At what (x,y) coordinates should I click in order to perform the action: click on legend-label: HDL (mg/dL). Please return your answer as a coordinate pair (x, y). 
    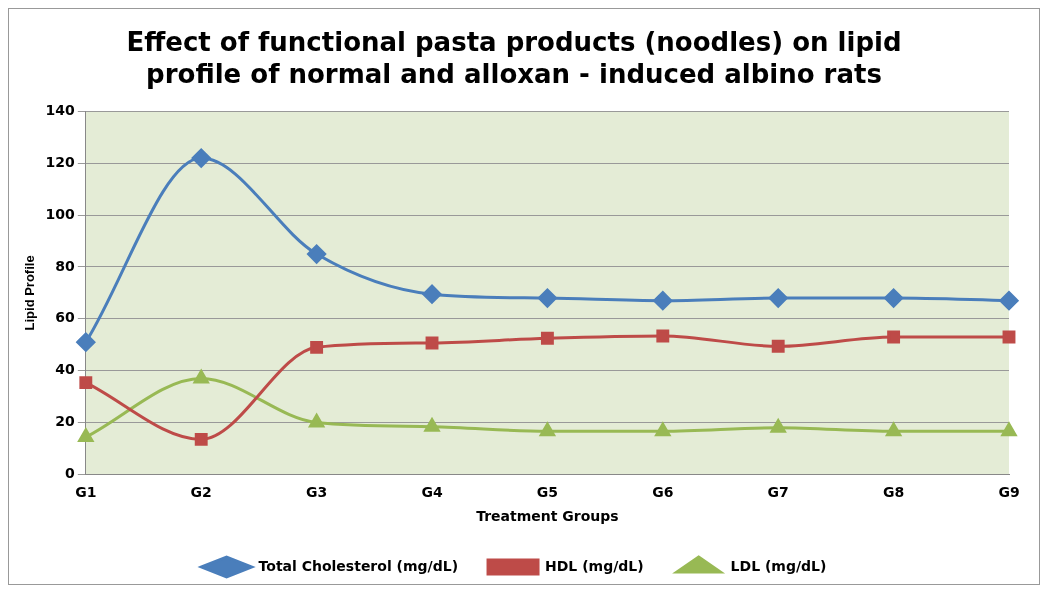
    Looking at the image, I should click on (594, 565).